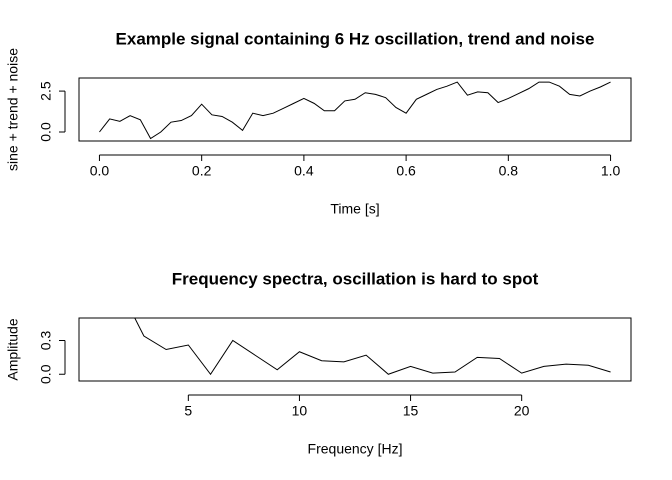  I want to click on x-tick-label: 0.0, so click(100, 171).